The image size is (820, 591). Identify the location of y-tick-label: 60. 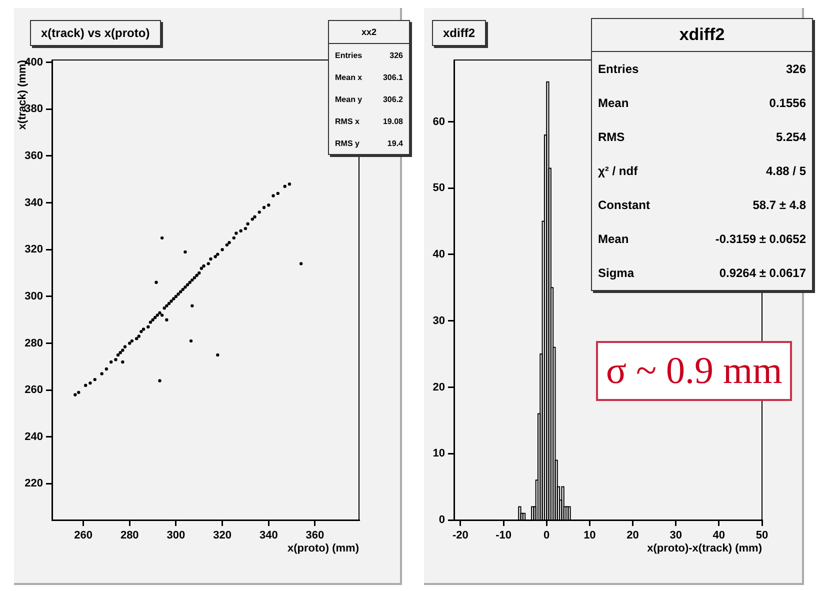
(438, 122).